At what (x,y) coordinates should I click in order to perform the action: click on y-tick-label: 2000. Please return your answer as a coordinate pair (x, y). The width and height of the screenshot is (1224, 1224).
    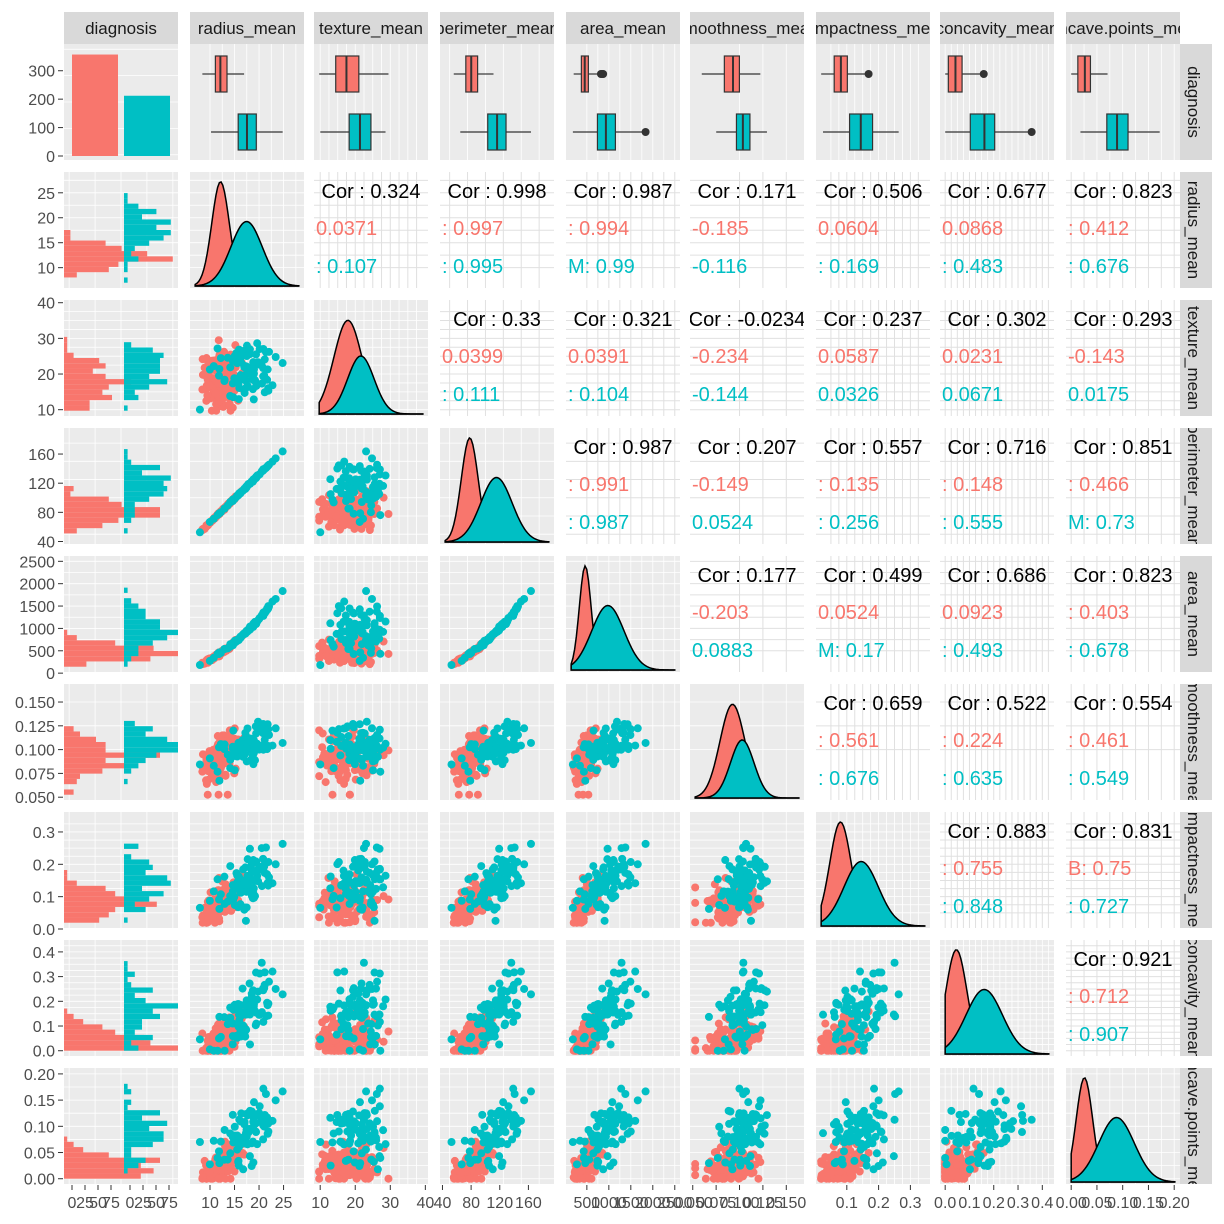
    Looking at the image, I should click on (37, 585).